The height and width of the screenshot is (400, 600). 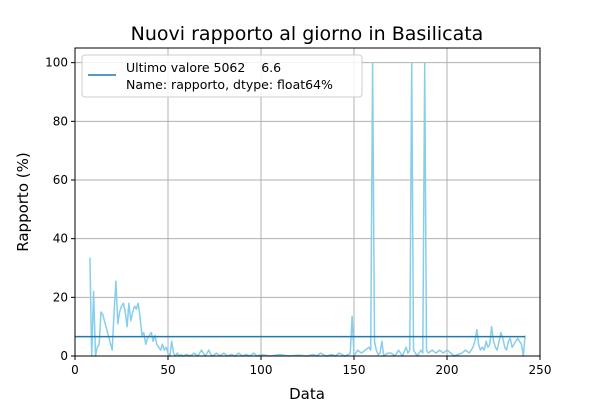 I want to click on y-axis-label: Rapporto (%), so click(x=23, y=201).